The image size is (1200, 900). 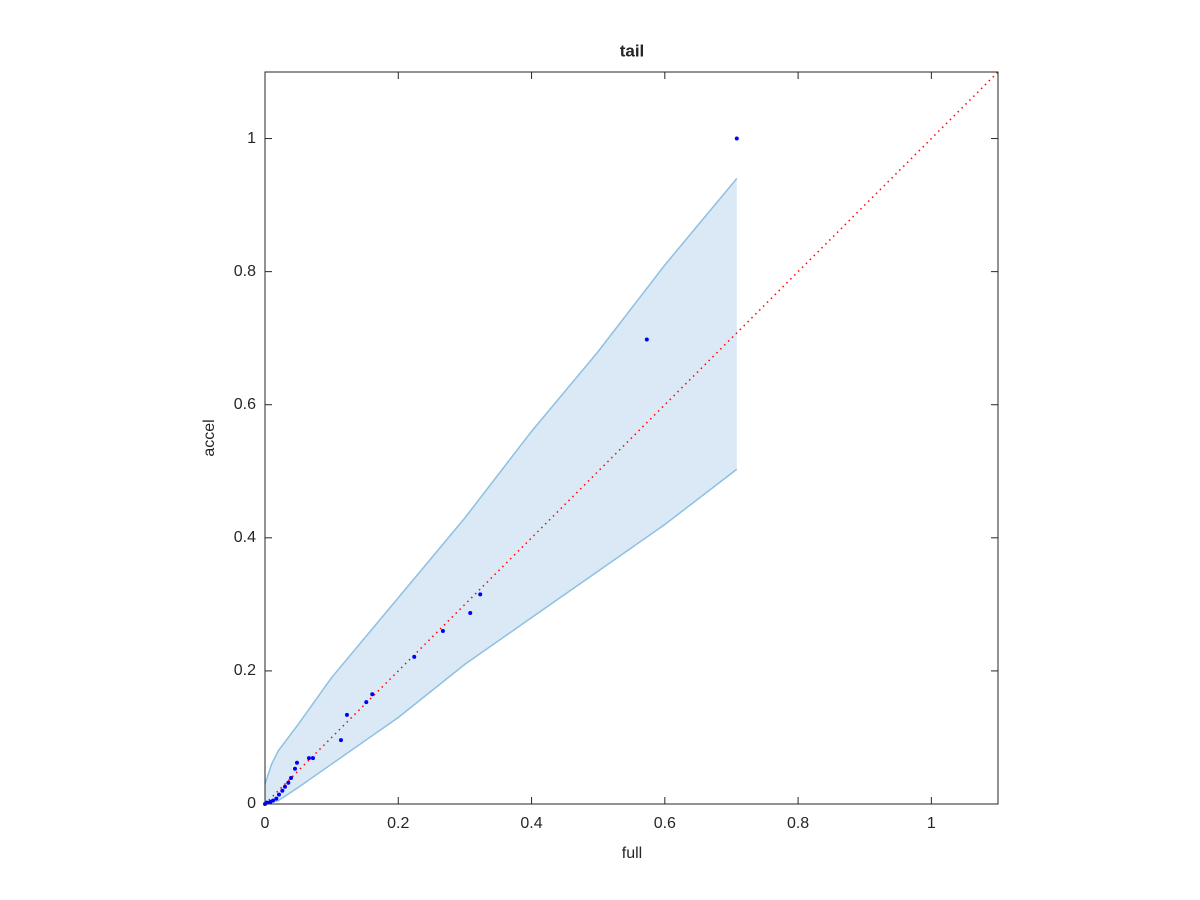 I want to click on x-tick-label: 0.4, so click(x=531, y=823).